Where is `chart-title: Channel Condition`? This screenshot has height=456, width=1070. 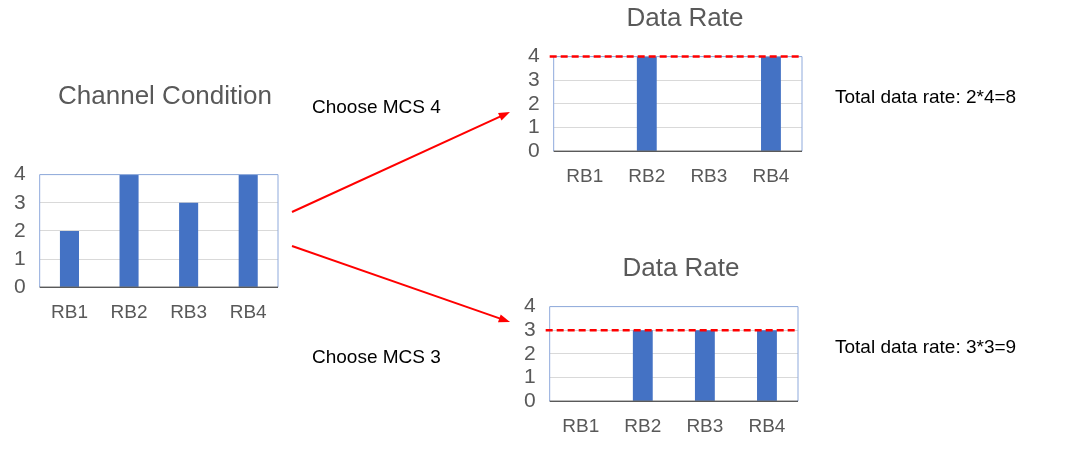
chart-title: Channel Condition is located at coordinates (165, 95).